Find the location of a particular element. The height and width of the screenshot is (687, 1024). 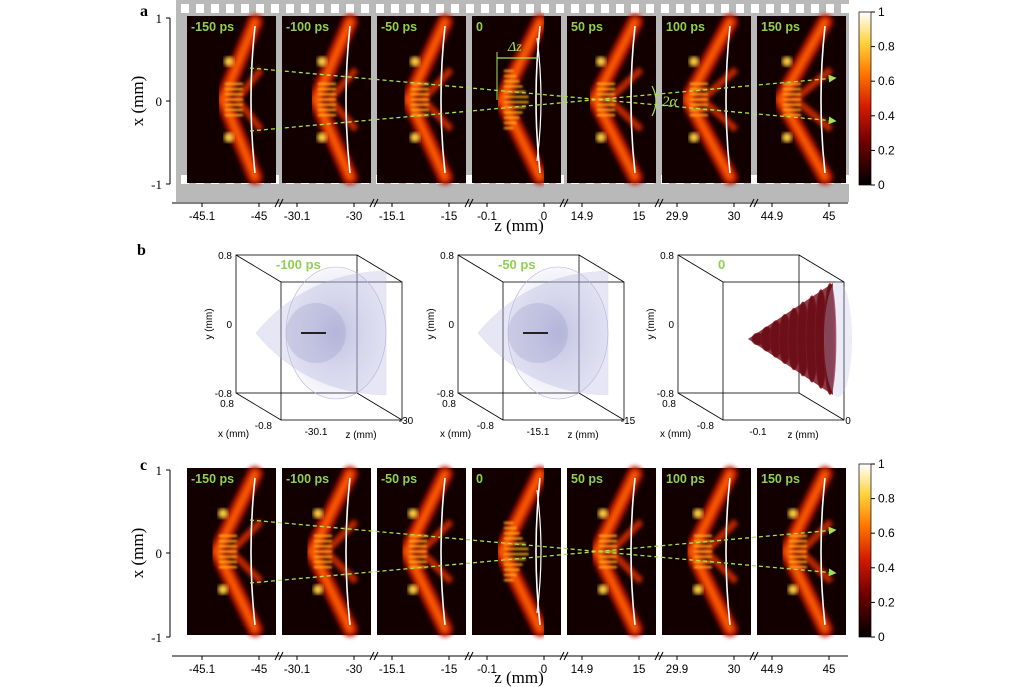

x-tick: 15 is located at coordinates (639, 217).